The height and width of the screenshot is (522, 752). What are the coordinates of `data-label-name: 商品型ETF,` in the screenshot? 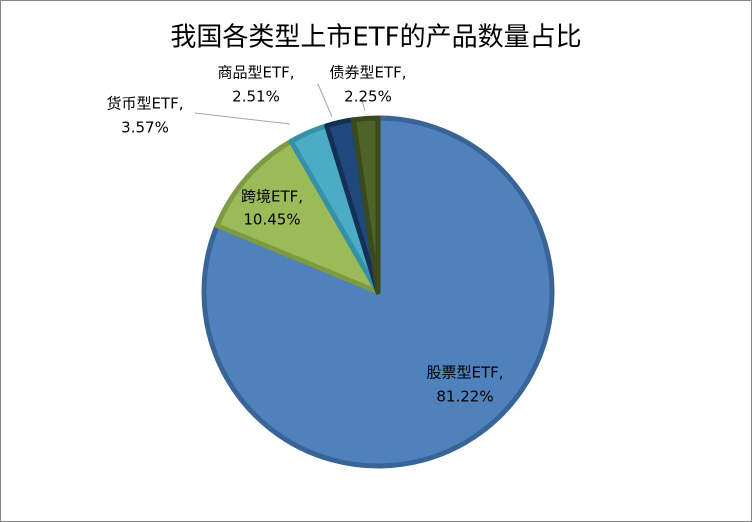 It's located at (255, 73).